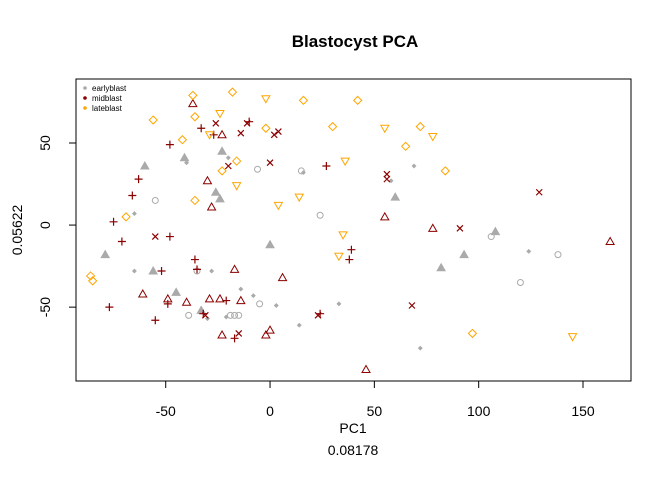 This screenshot has width=672, height=480. What do you see at coordinates (355, 41) in the screenshot?
I see `chart-title: Blastocyst PCA` at bounding box center [355, 41].